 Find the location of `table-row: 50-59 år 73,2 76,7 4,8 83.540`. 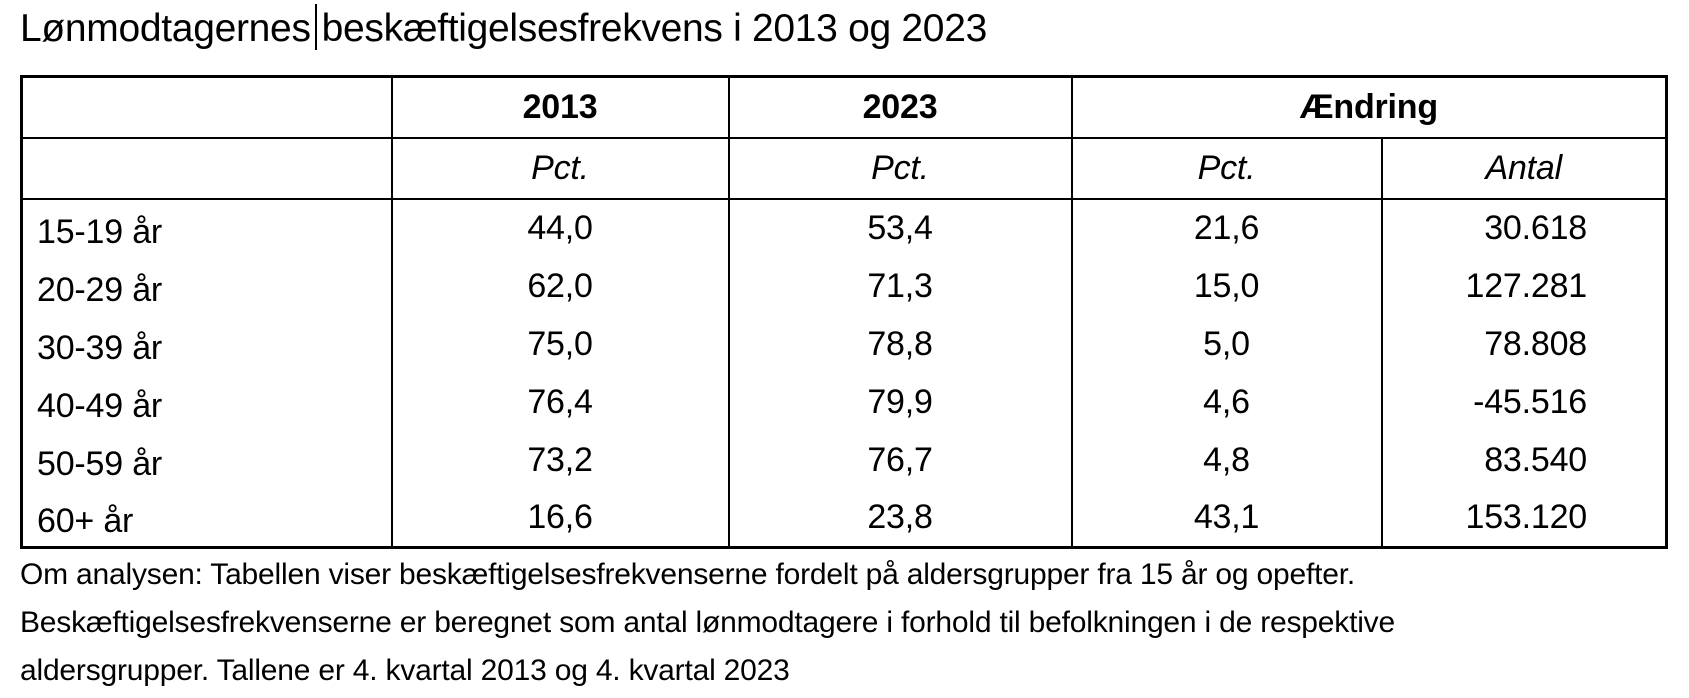

table-row: 50-59 år 73,2 76,7 4,8 83.540 is located at coordinates (844, 460).